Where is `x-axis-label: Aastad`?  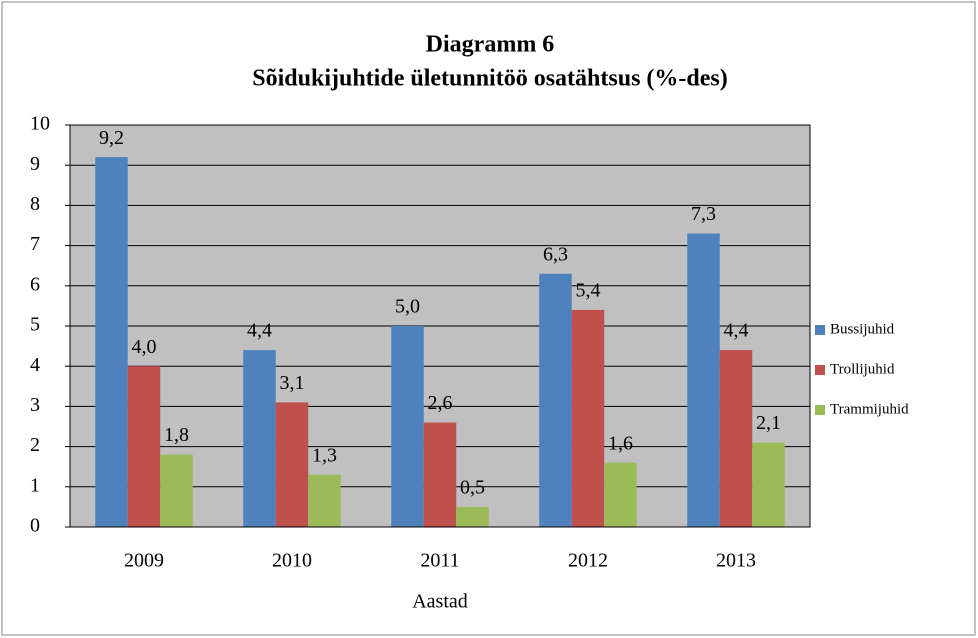
x-axis-label: Aastad is located at coordinates (440, 602).